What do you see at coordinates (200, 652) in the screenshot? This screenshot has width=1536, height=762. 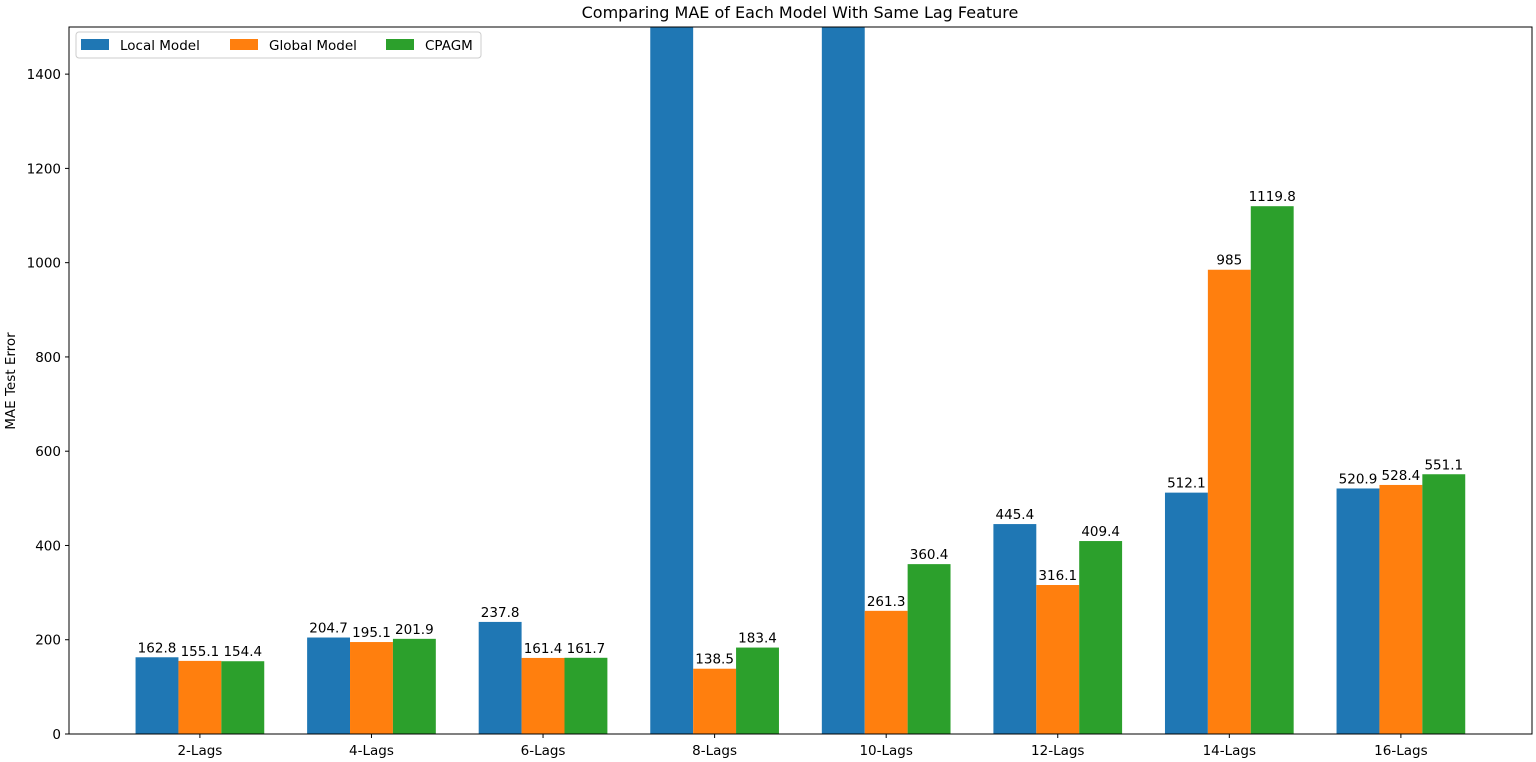 I see `bar-value-label: 155.1` at bounding box center [200, 652].